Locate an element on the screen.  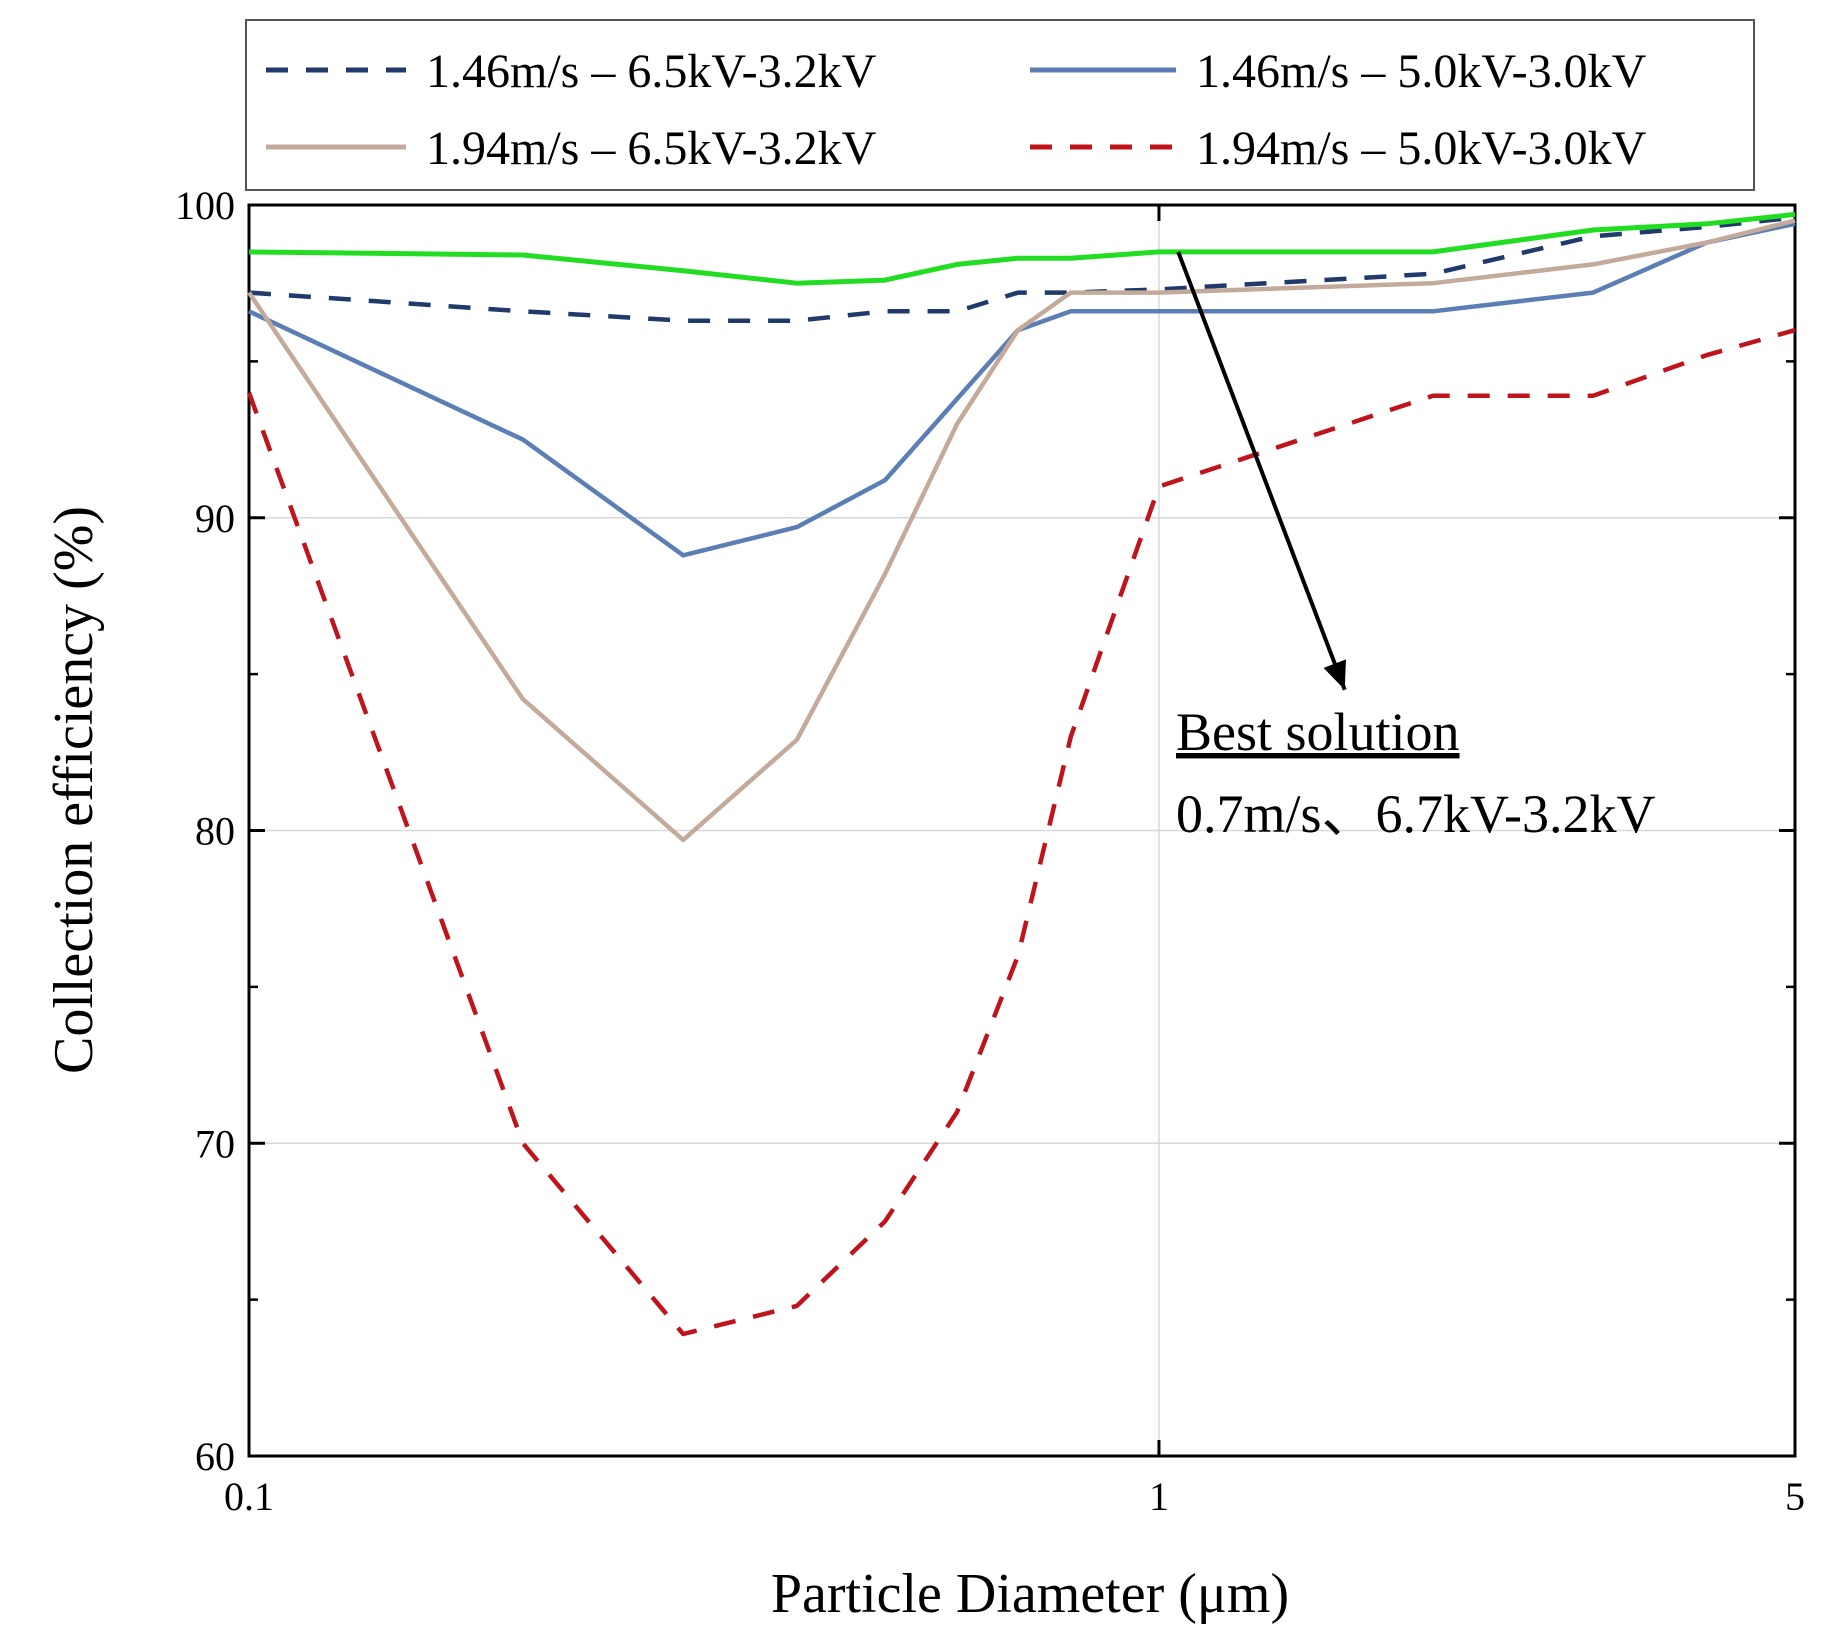
x-tick-label: 0.1 is located at coordinates (249, 1496).